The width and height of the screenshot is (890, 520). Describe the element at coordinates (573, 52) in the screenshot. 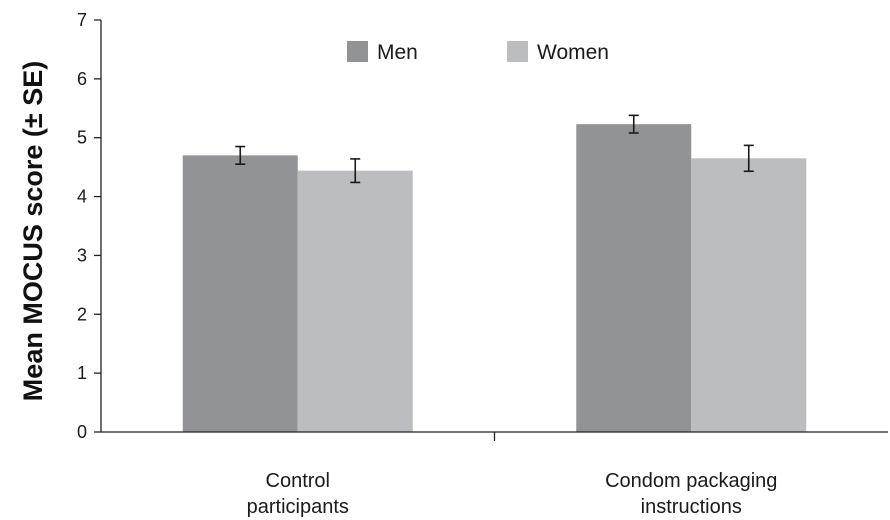

I see `legend-label: Women` at that location.